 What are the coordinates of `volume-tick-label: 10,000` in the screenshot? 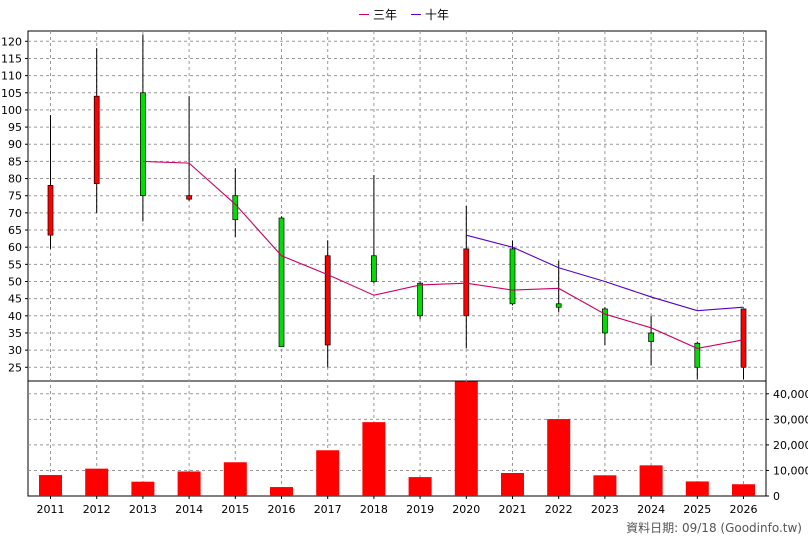 It's located at (790, 470).